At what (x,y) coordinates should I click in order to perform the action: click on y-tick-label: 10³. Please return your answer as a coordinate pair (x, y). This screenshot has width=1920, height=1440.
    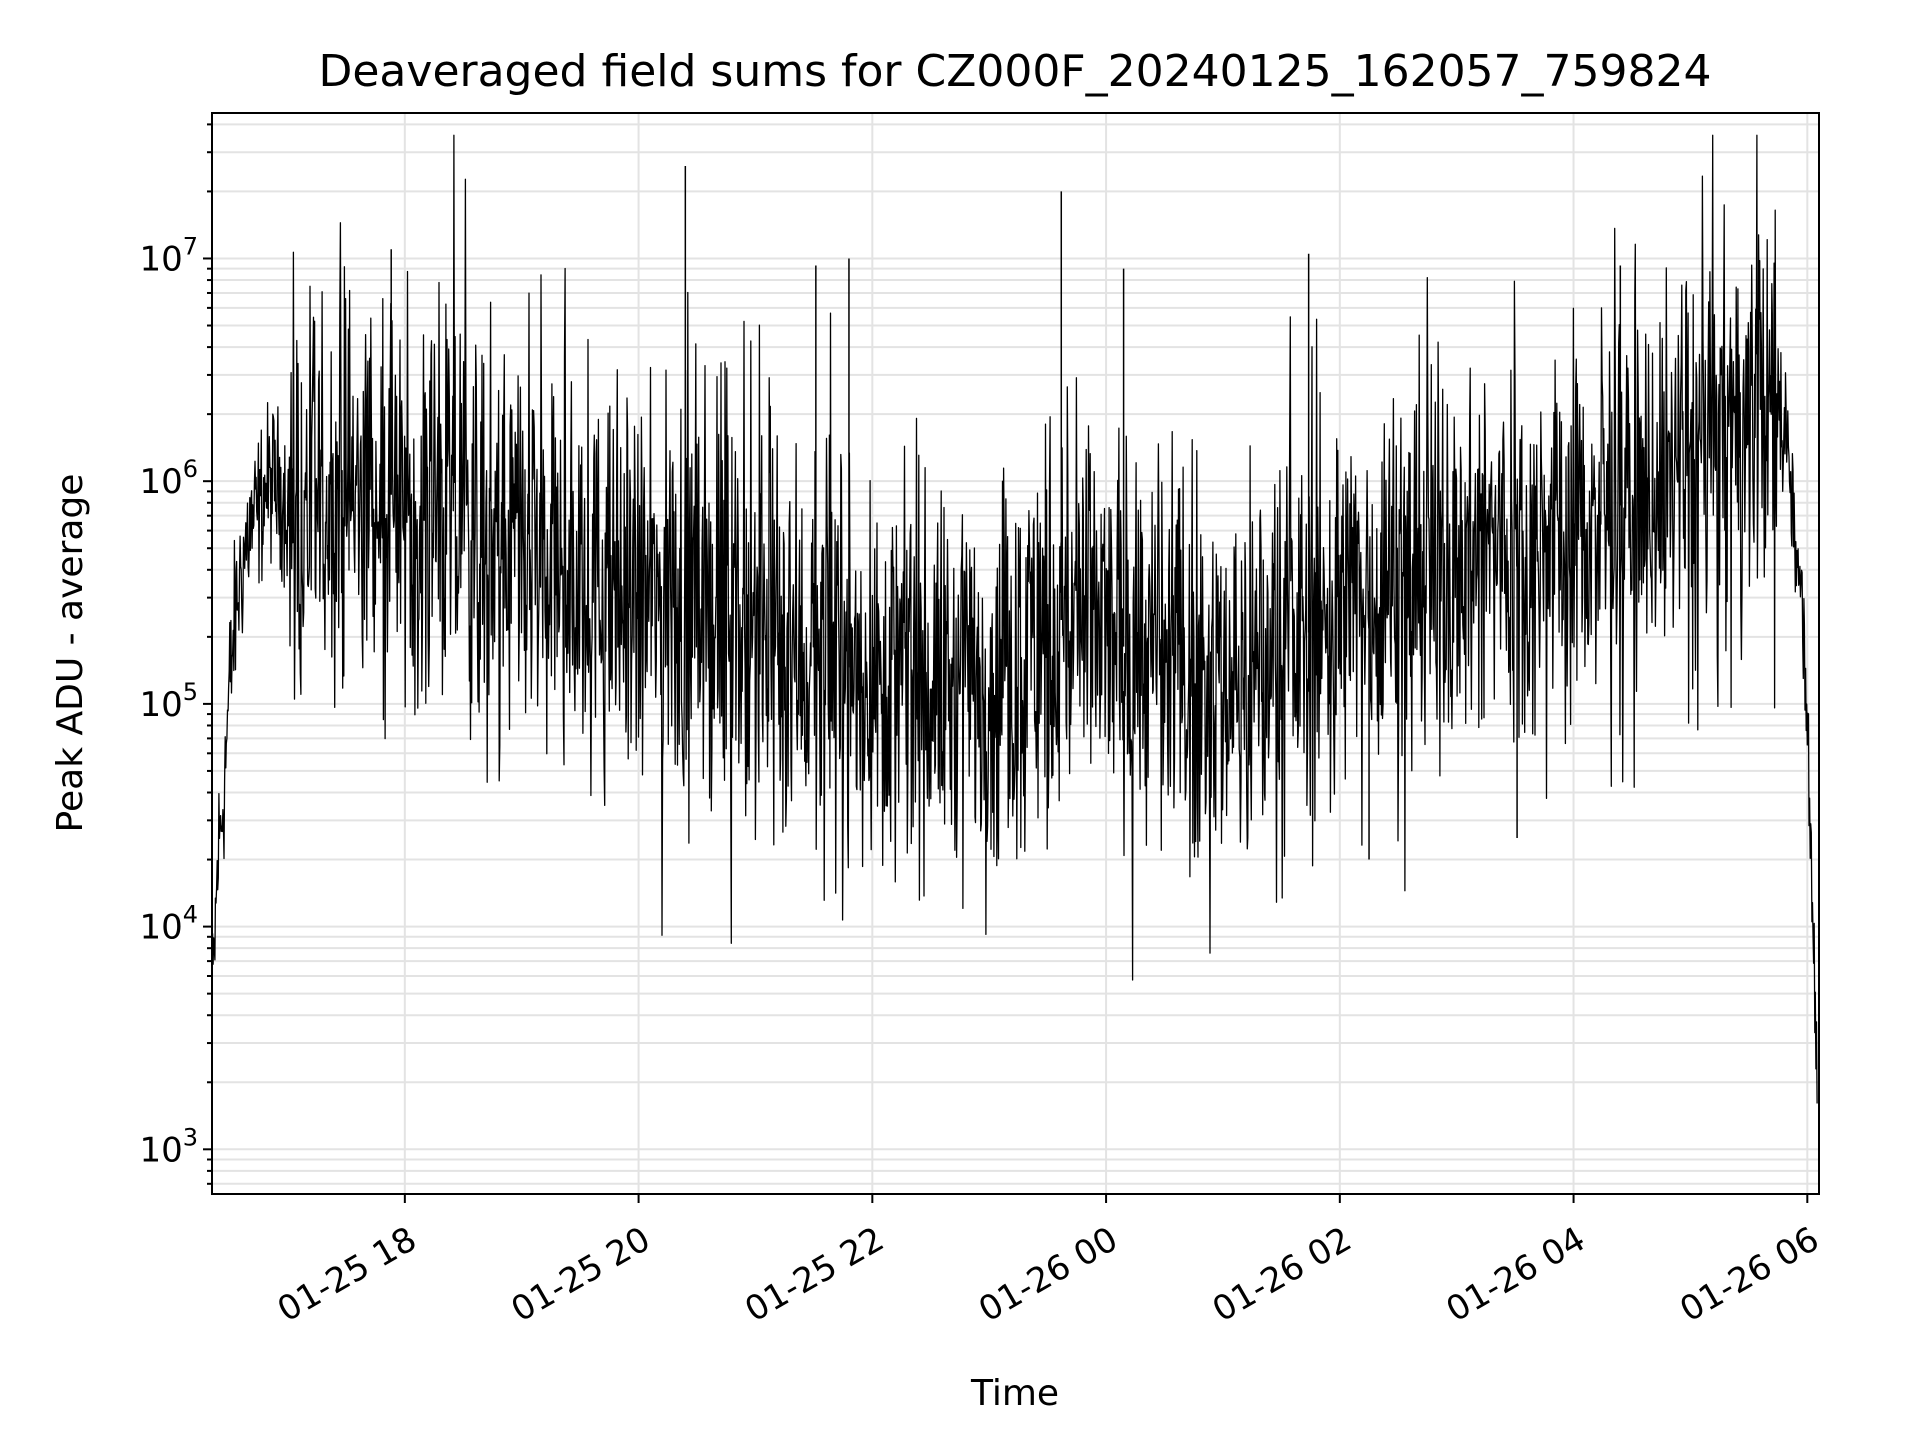
    Looking at the image, I should click on (168, 1146).